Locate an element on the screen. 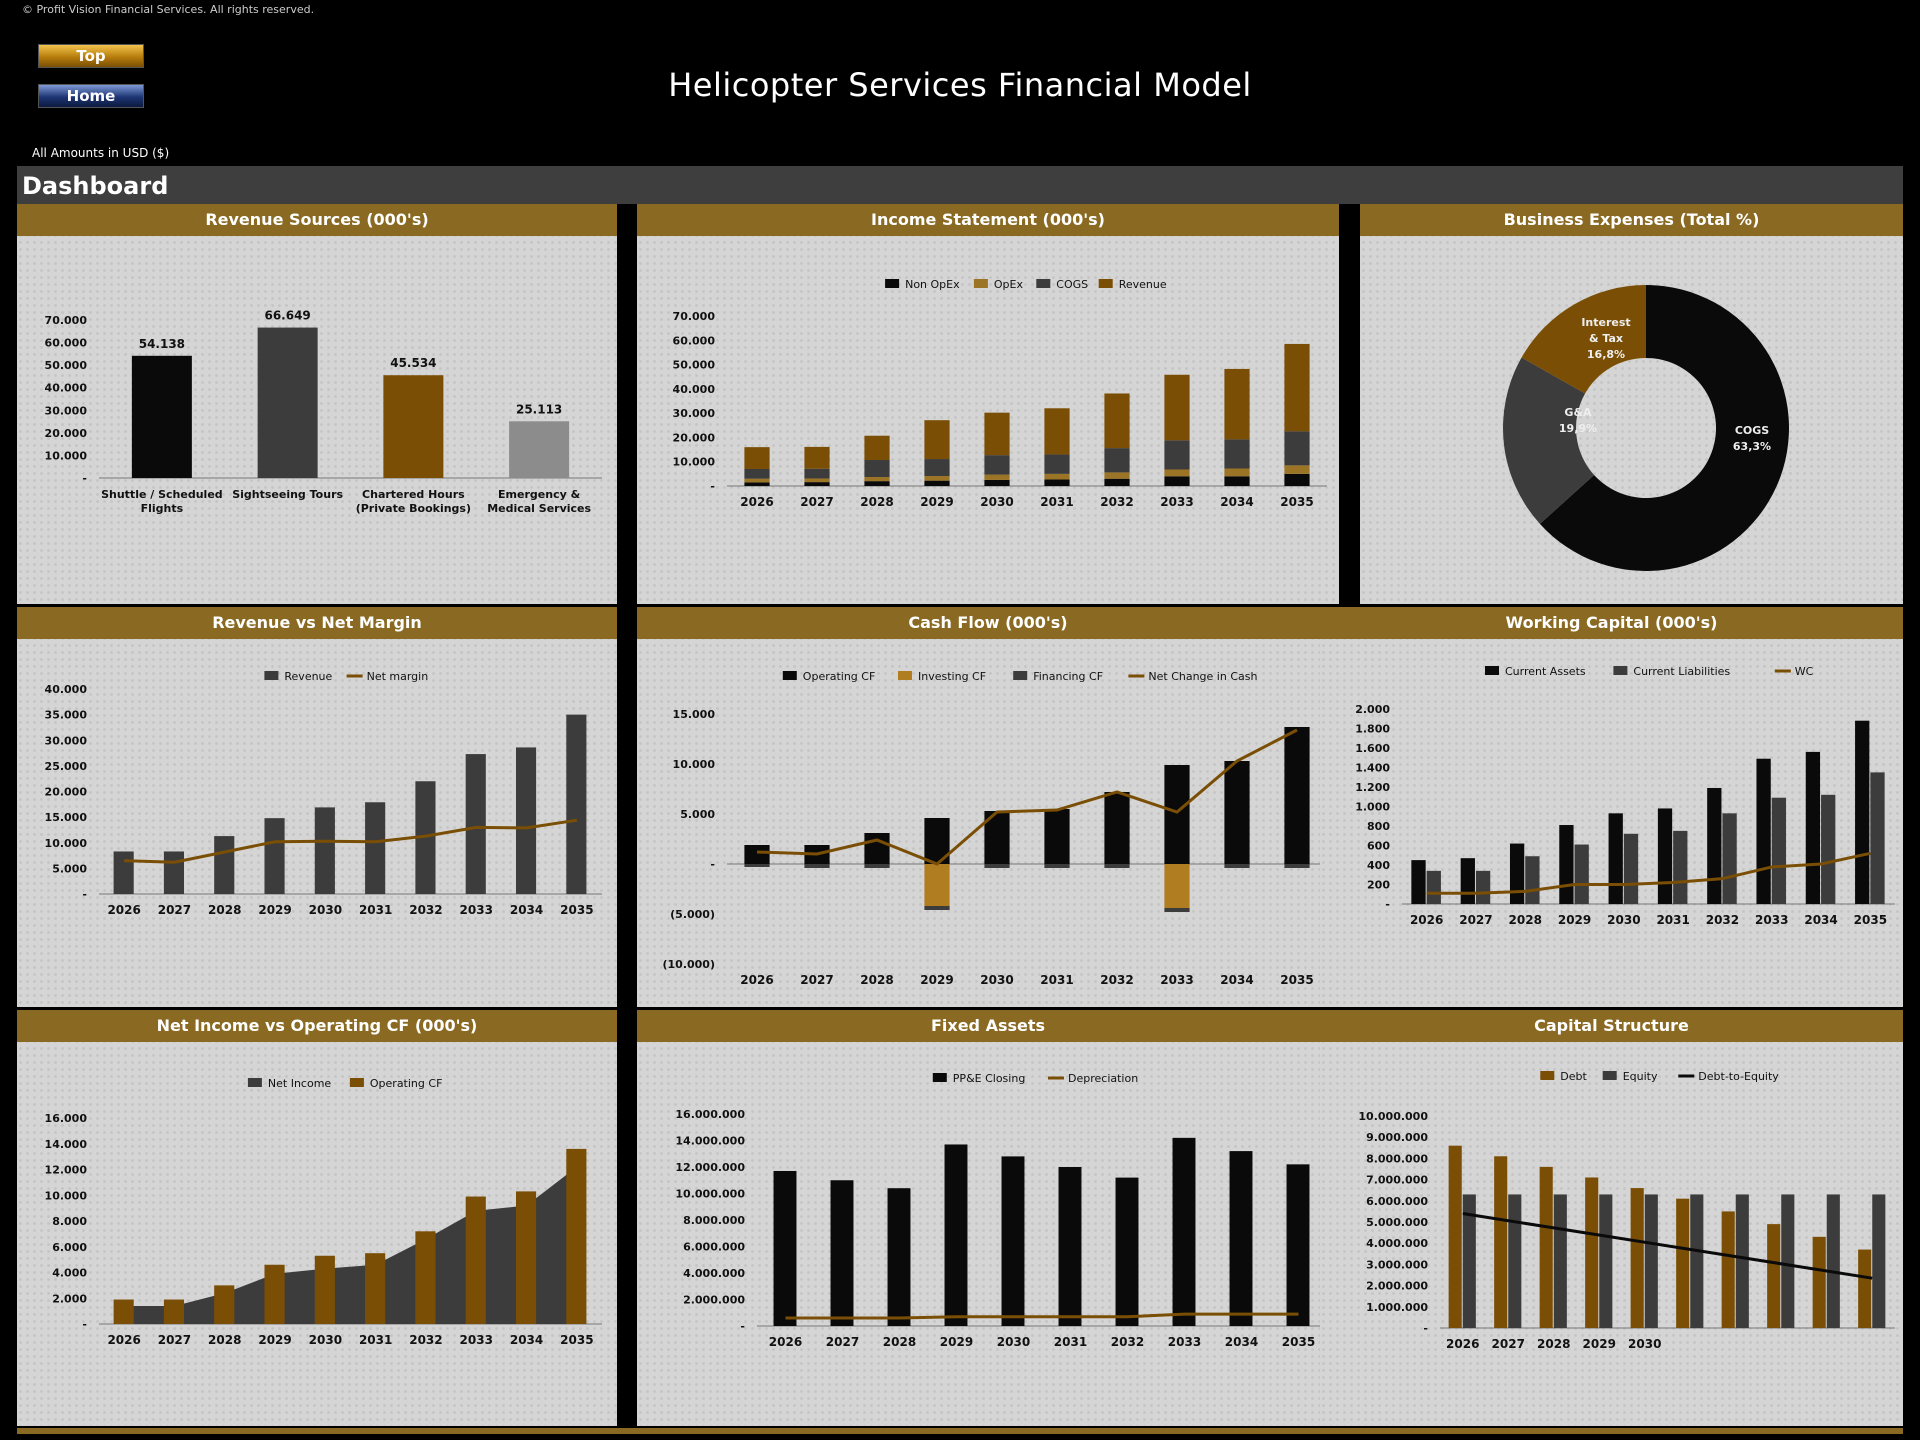 This screenshot has height=1440, width=1920. panel-title: Cash Flow (000's) is located at coordinates (988, 623).